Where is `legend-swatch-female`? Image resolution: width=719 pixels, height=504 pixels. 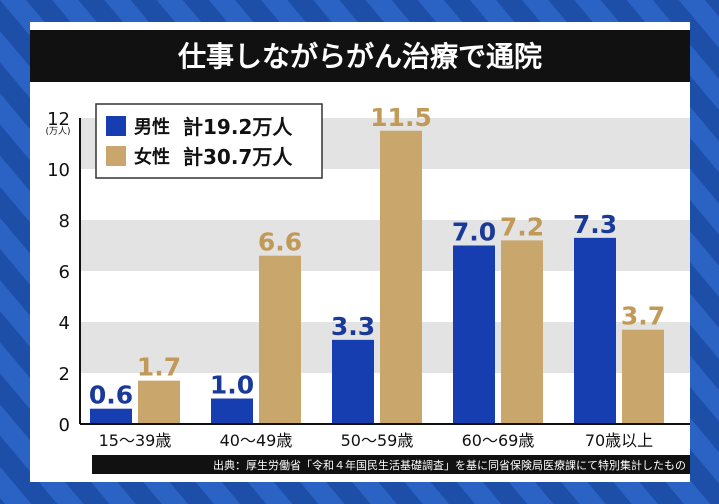
legend-swatch-female is located at coordinates (116, 156).